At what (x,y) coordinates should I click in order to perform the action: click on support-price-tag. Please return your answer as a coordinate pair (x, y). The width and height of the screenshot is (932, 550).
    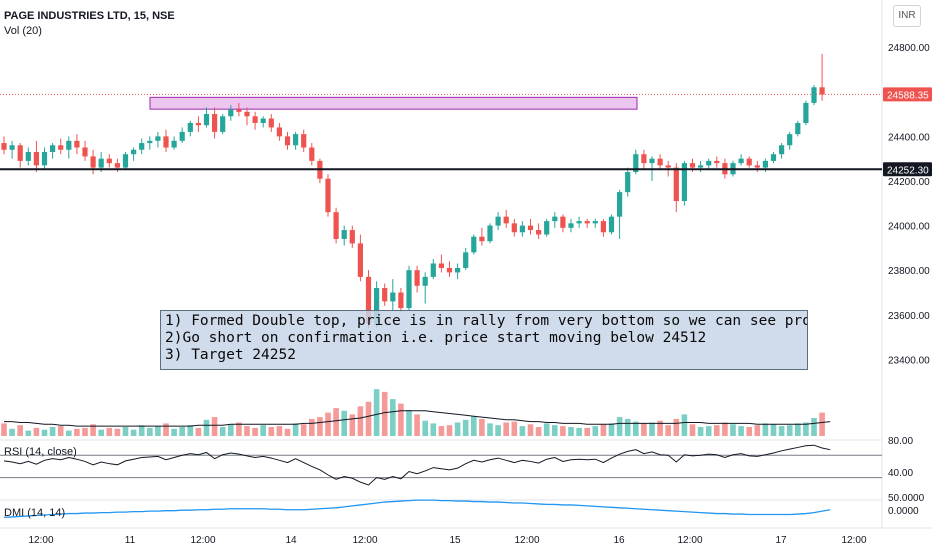
    Looking at the image, I should click on (907, 169).